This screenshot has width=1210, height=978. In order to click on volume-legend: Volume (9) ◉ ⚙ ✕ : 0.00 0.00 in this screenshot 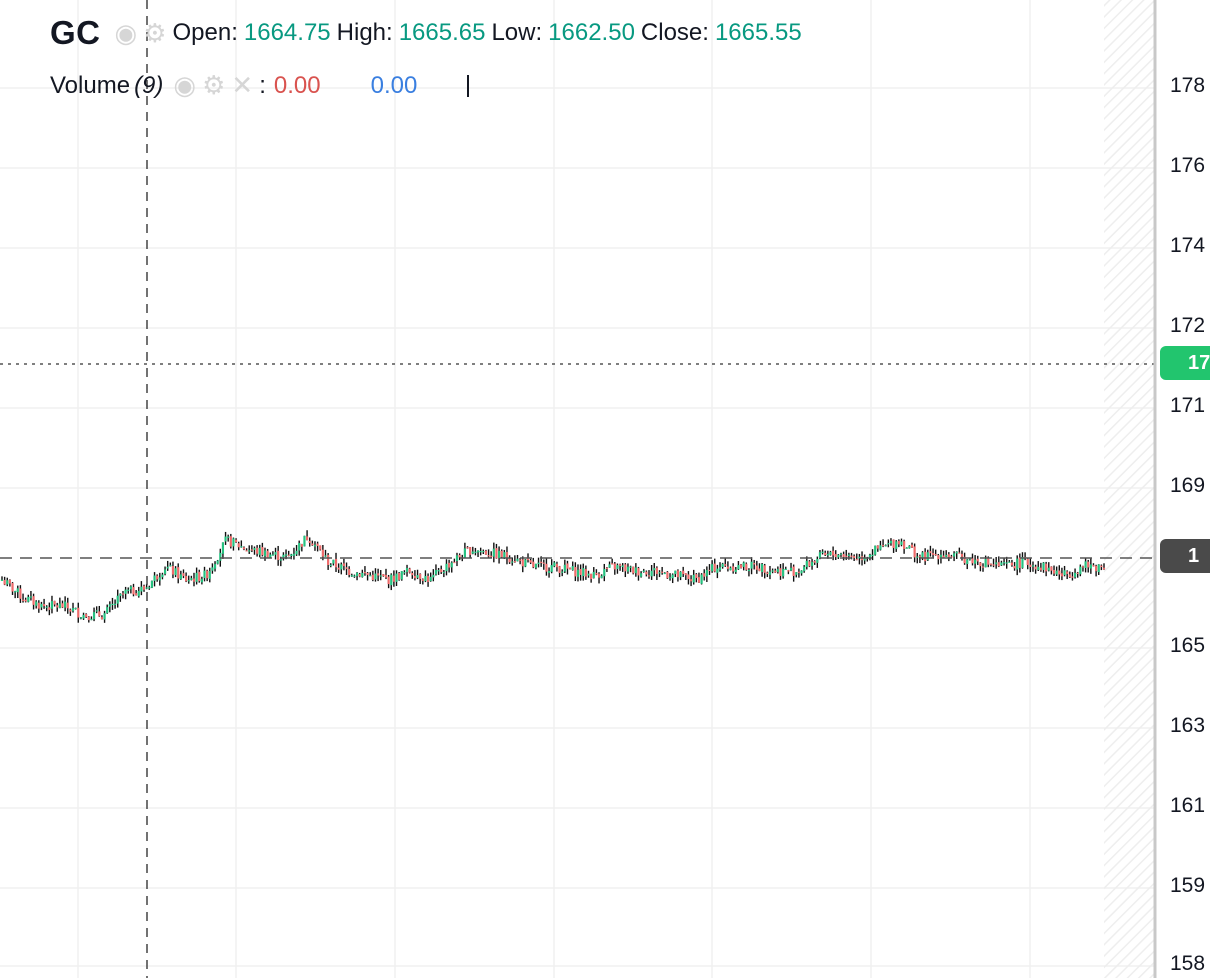, I will do `click(260, 85)`.